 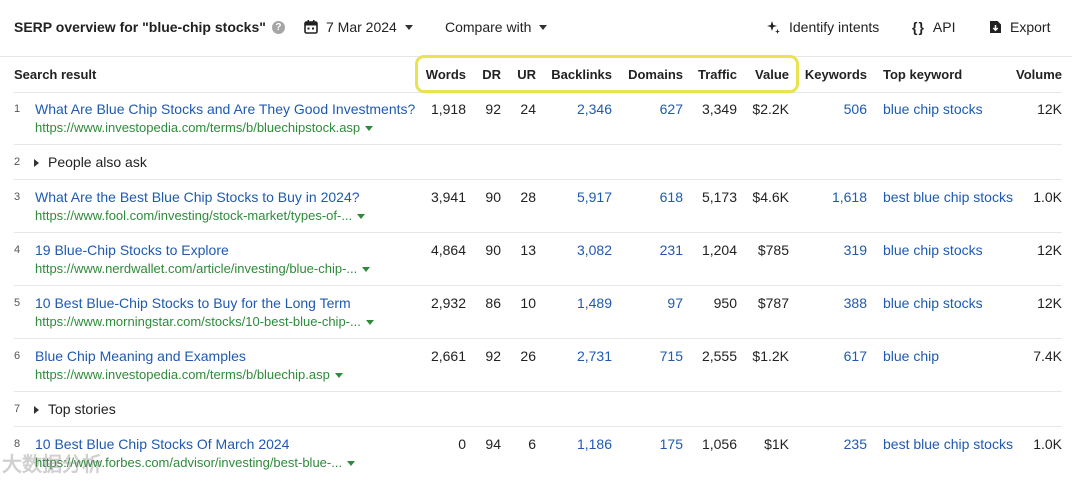 What do you see at coordinates (445, 74) in the screenshot?
I see `col-words: Words` at bounding box center [445, 74].